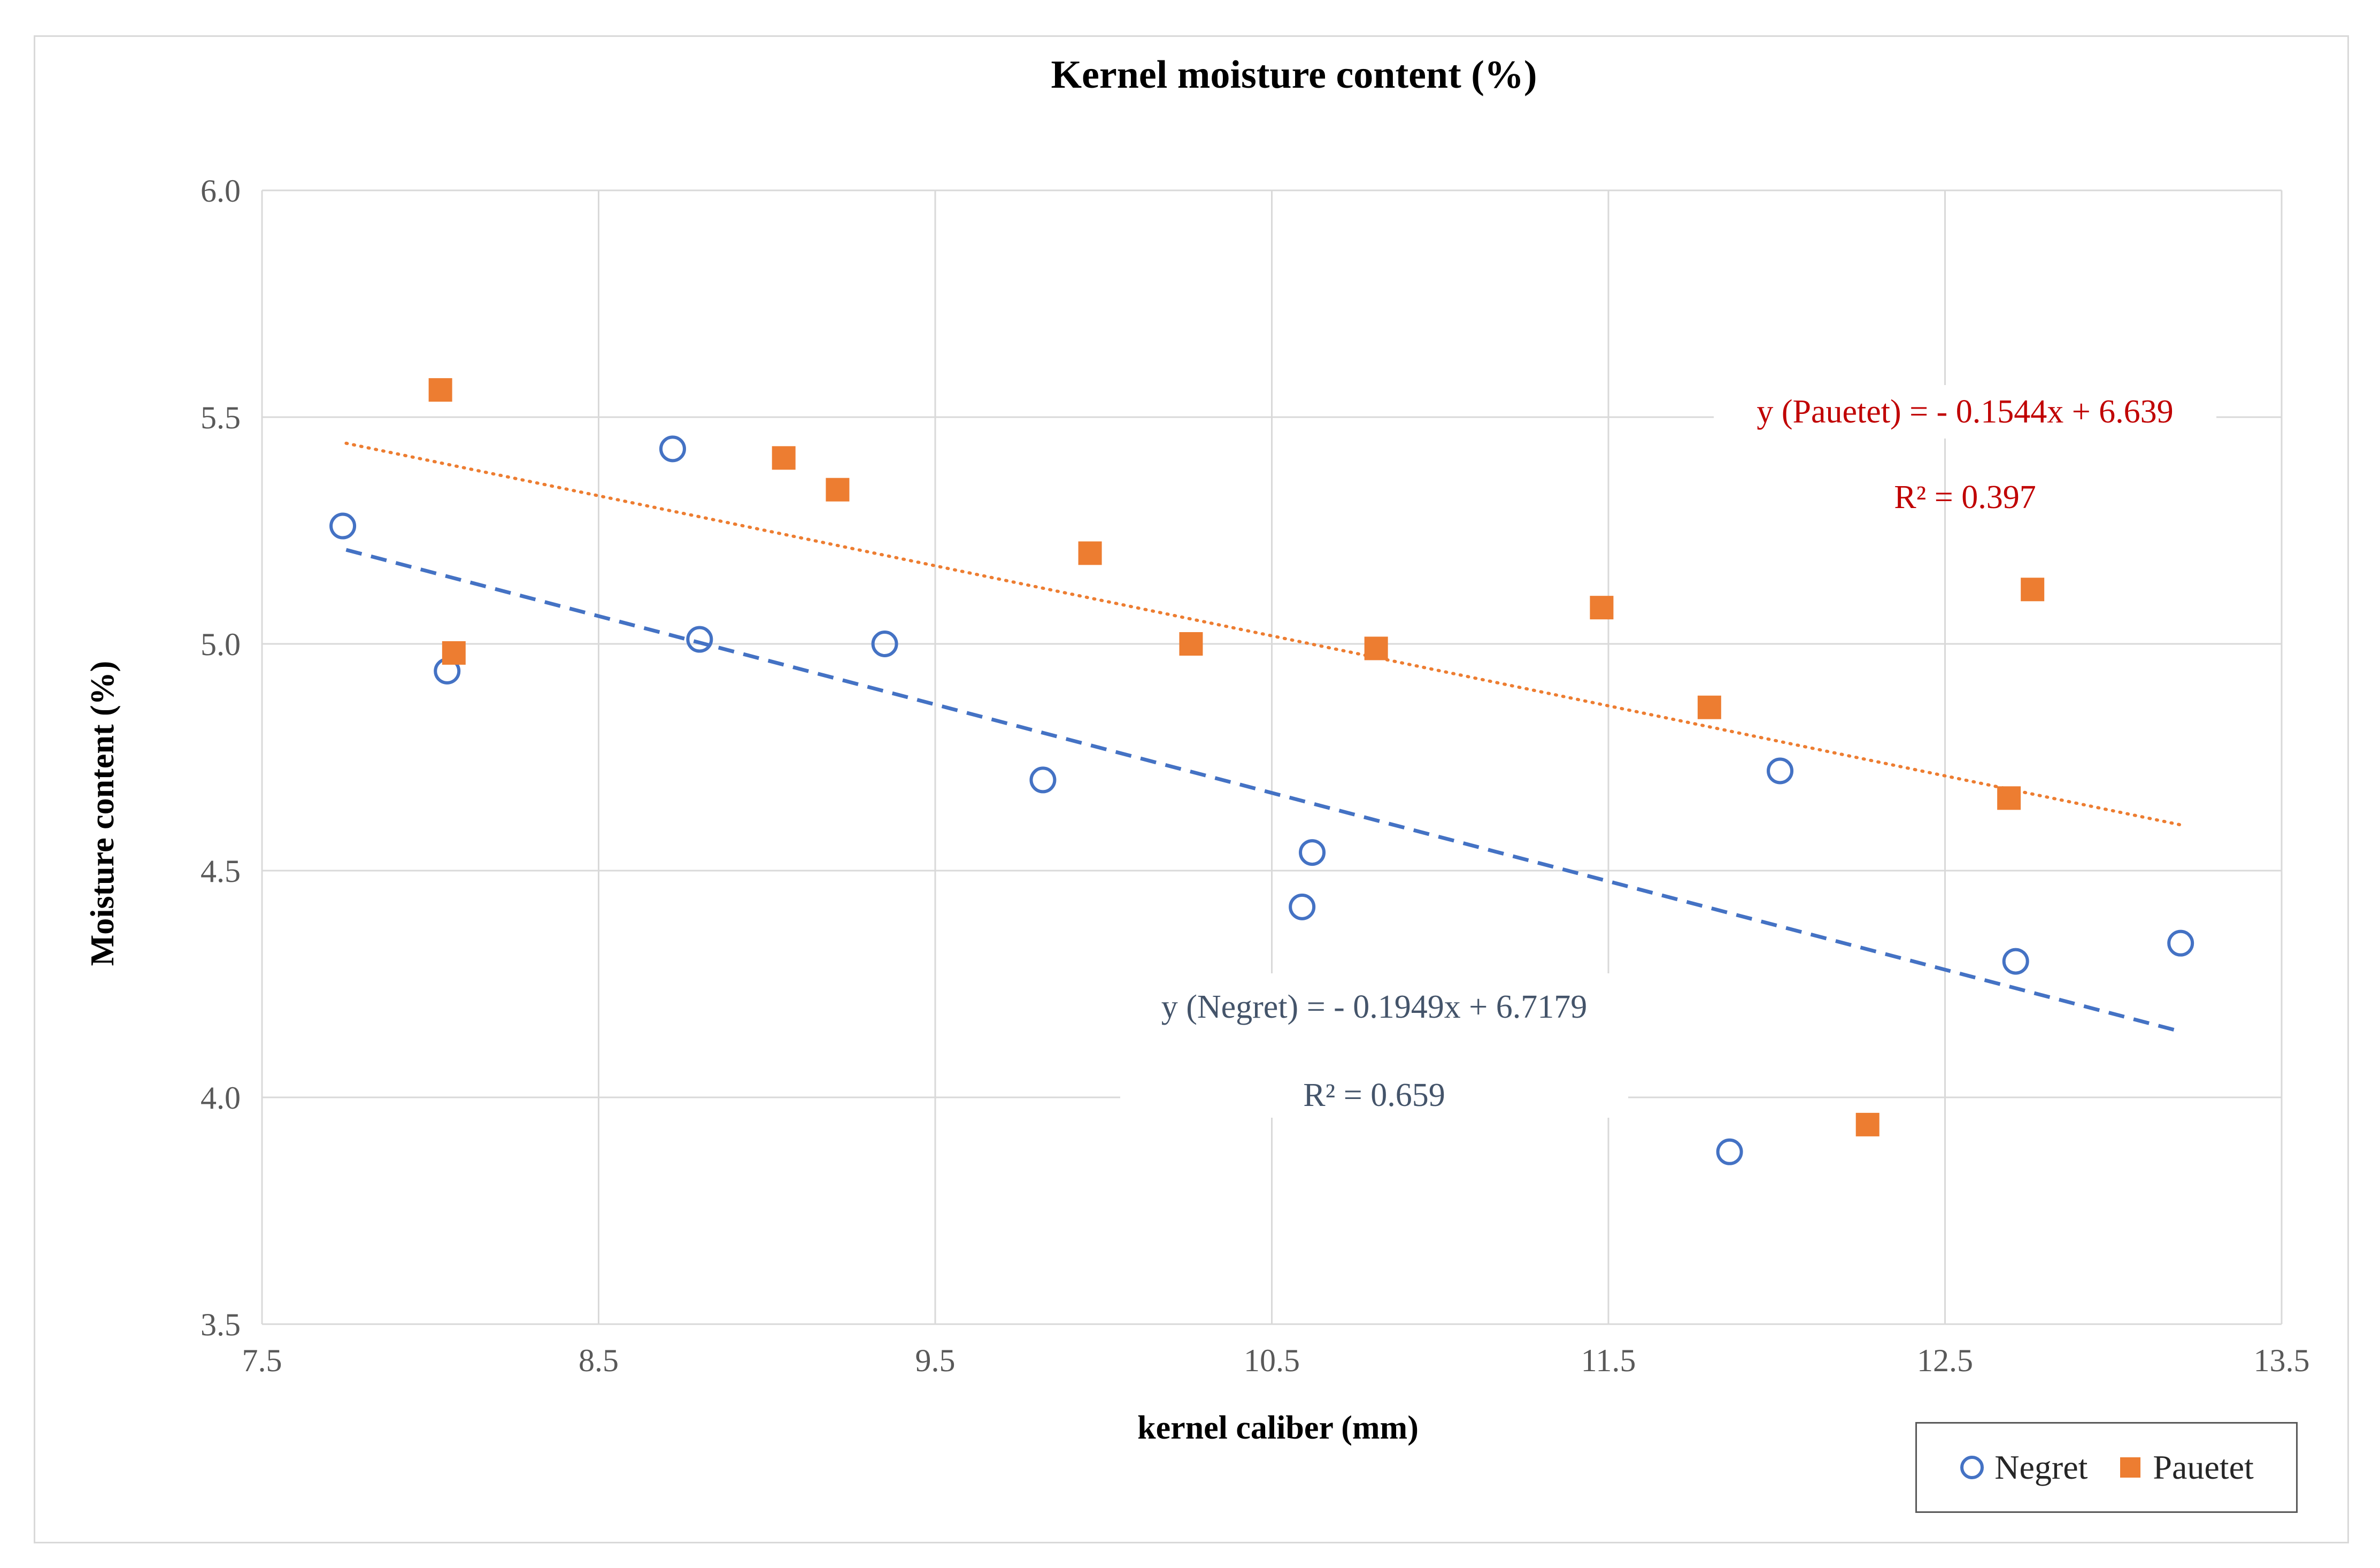 Image resolution: width=2380 pixels, height=1568 pixels. Describe the element at coordinates (2203, 1467) in the screenshot. I see `legend-label-pauetet: Pauetet` at that location.